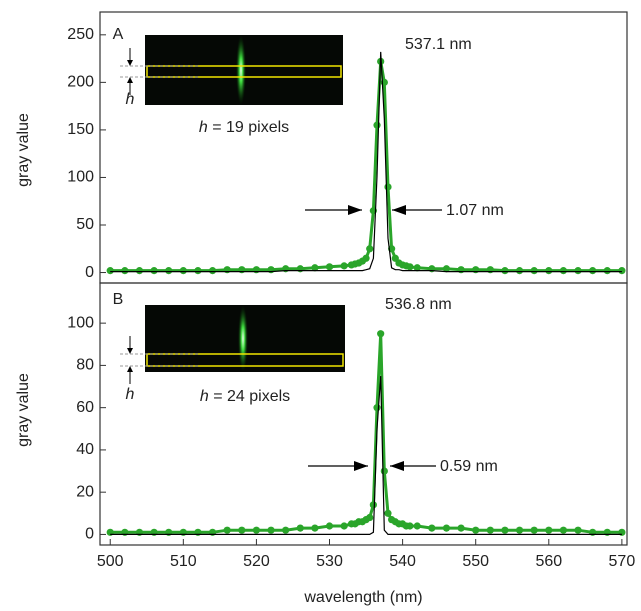  I want to click on panel-label: B, so click(118, 299).